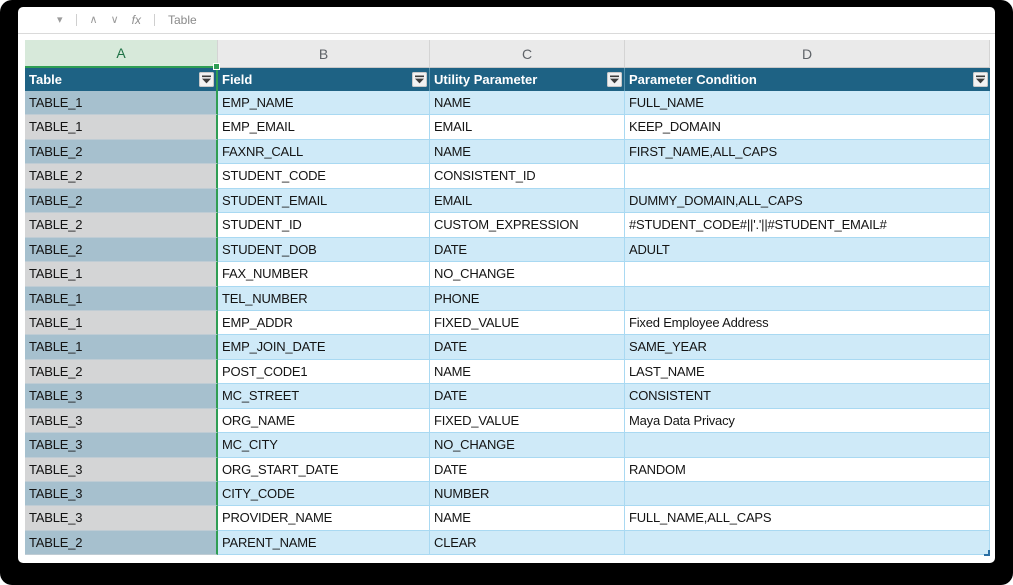 This screenshot has height=585, width=1013. I want to click on table-row: TABLE_3 ORG_START_DATE DATE RANDOM, so click(507, 469).